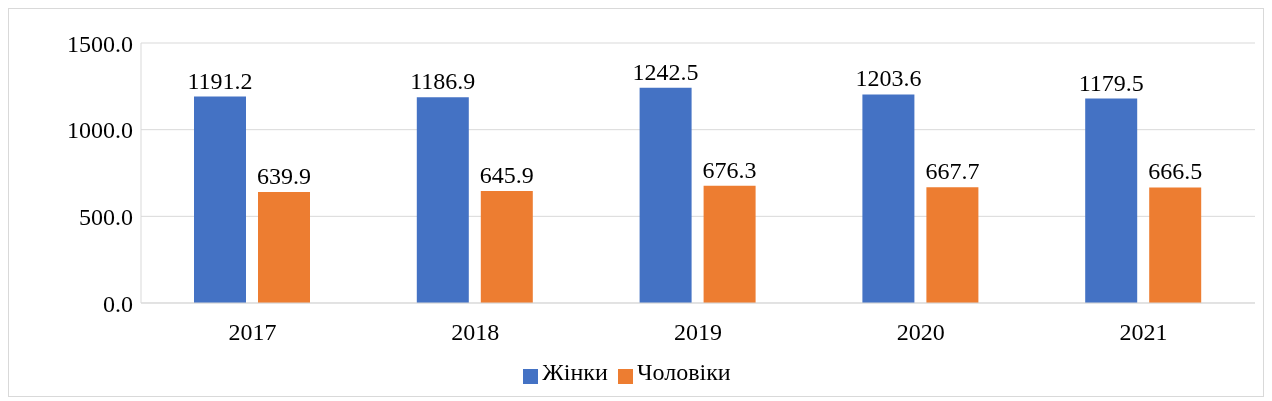 Image resolution: width=1272 pixels, height=401 pixels. Describe the element at coordinates (1111, 82) in the screenshot. I see `data-label: 1179.5` at that location.